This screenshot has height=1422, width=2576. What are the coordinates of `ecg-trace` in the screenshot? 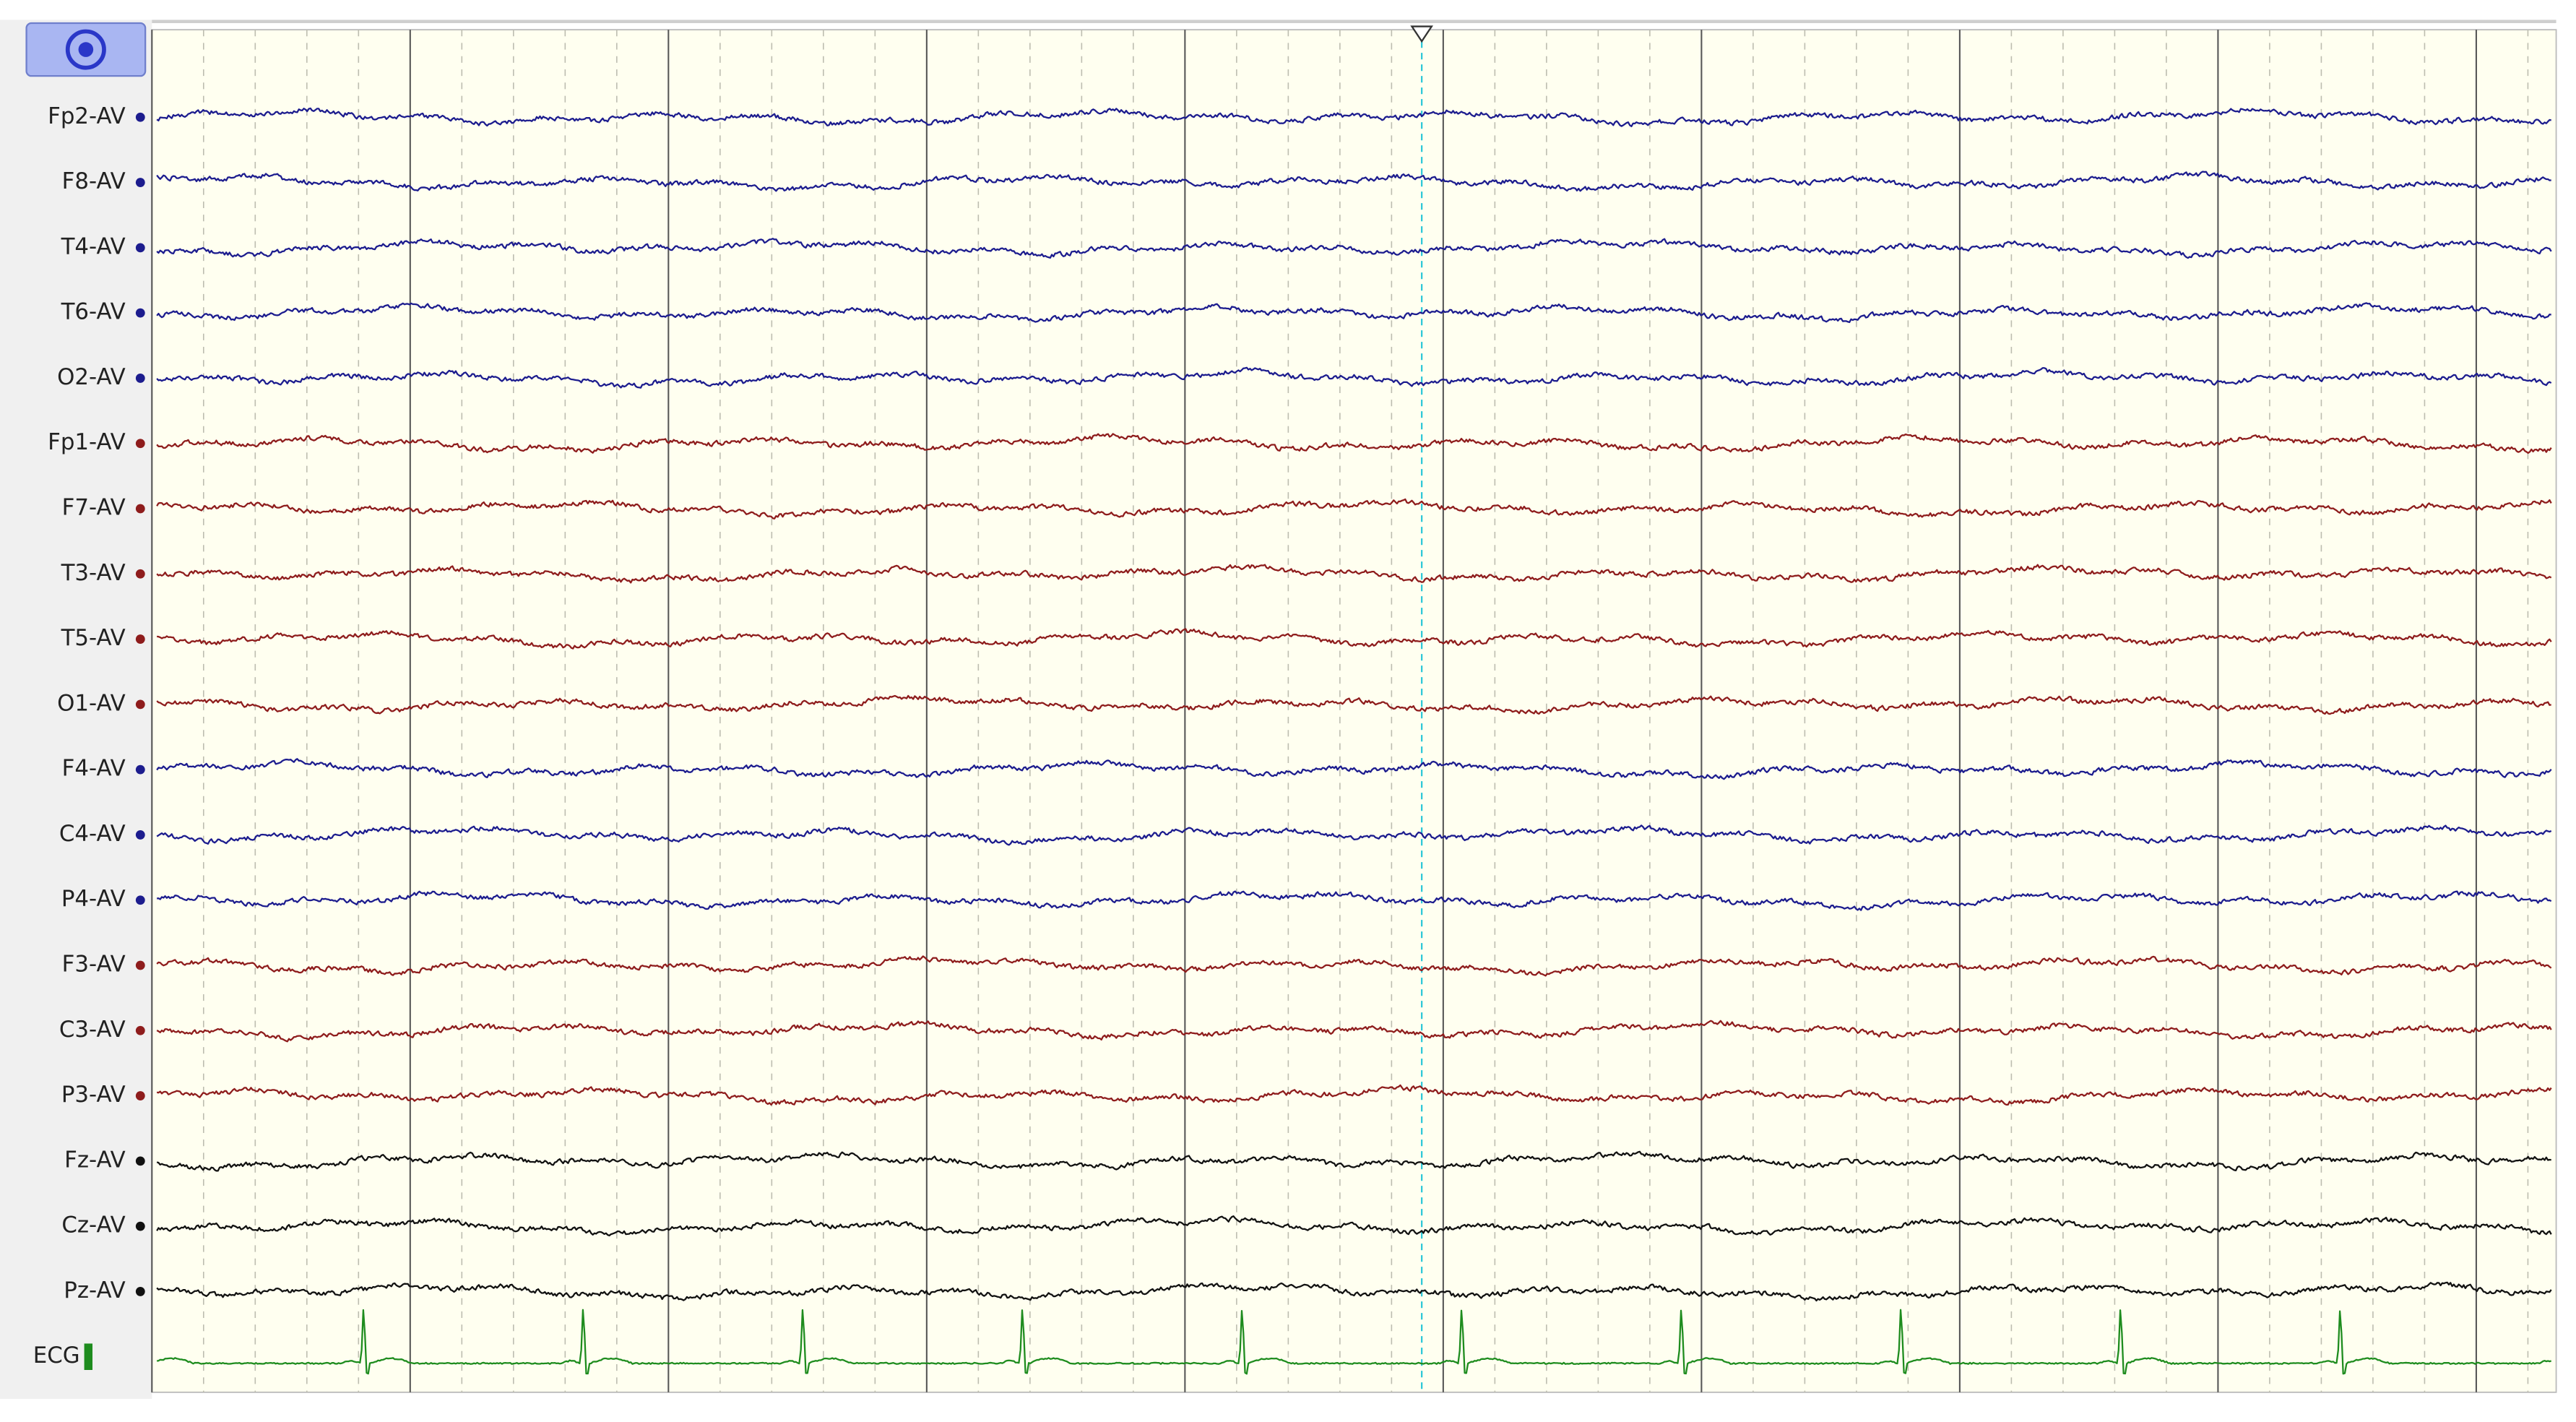 It's located at (1355, 1342).